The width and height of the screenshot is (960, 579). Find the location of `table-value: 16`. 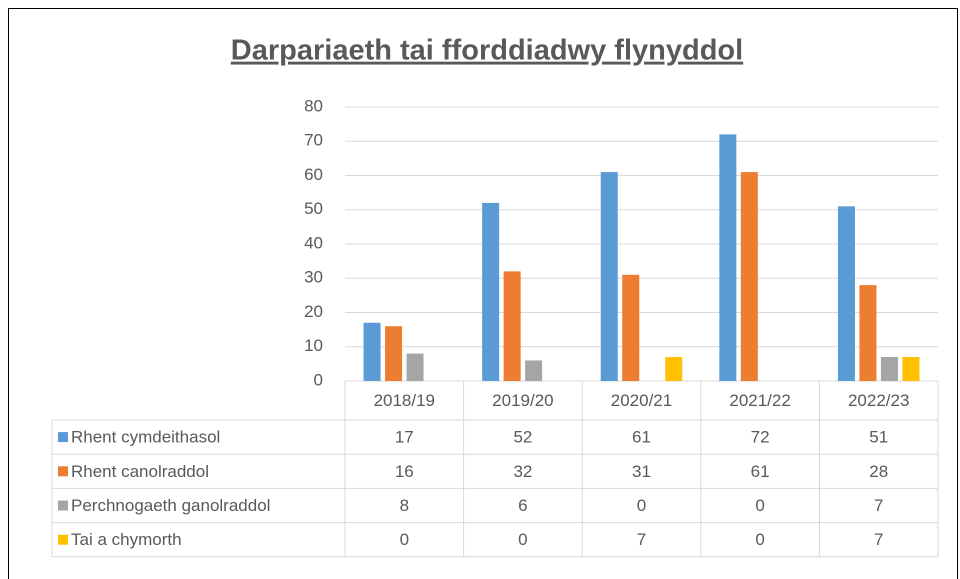

table-value: 16 is located at coordinates (404, 471).